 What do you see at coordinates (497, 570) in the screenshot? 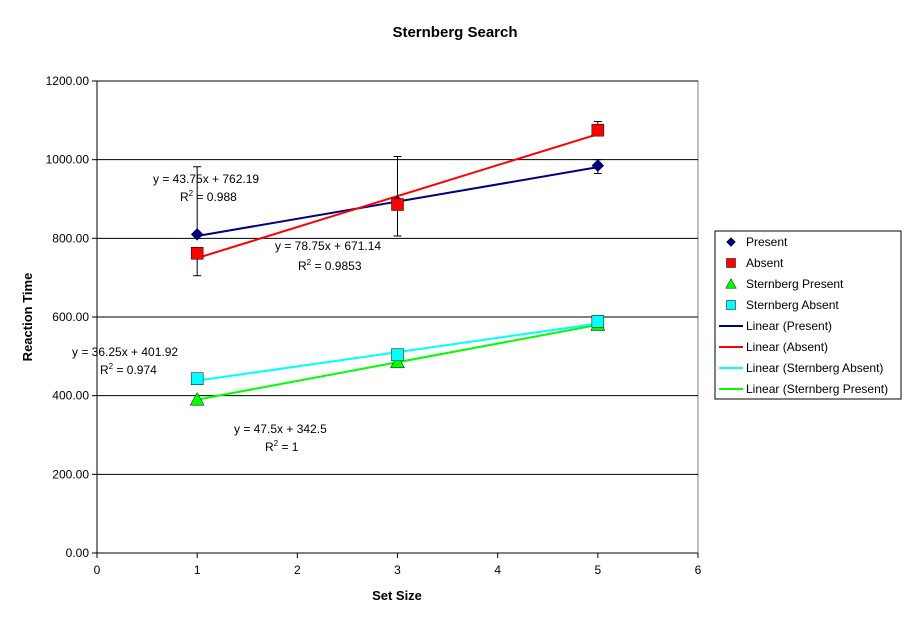
I see `x-tick-label: 4` at bounding box center [497, 570].